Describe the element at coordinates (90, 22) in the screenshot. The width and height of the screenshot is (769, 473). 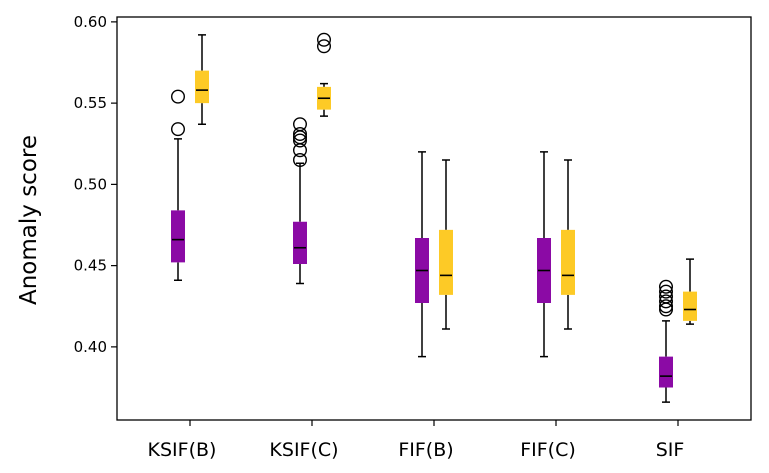
I see `y-tick-label: 0.60` at that location.